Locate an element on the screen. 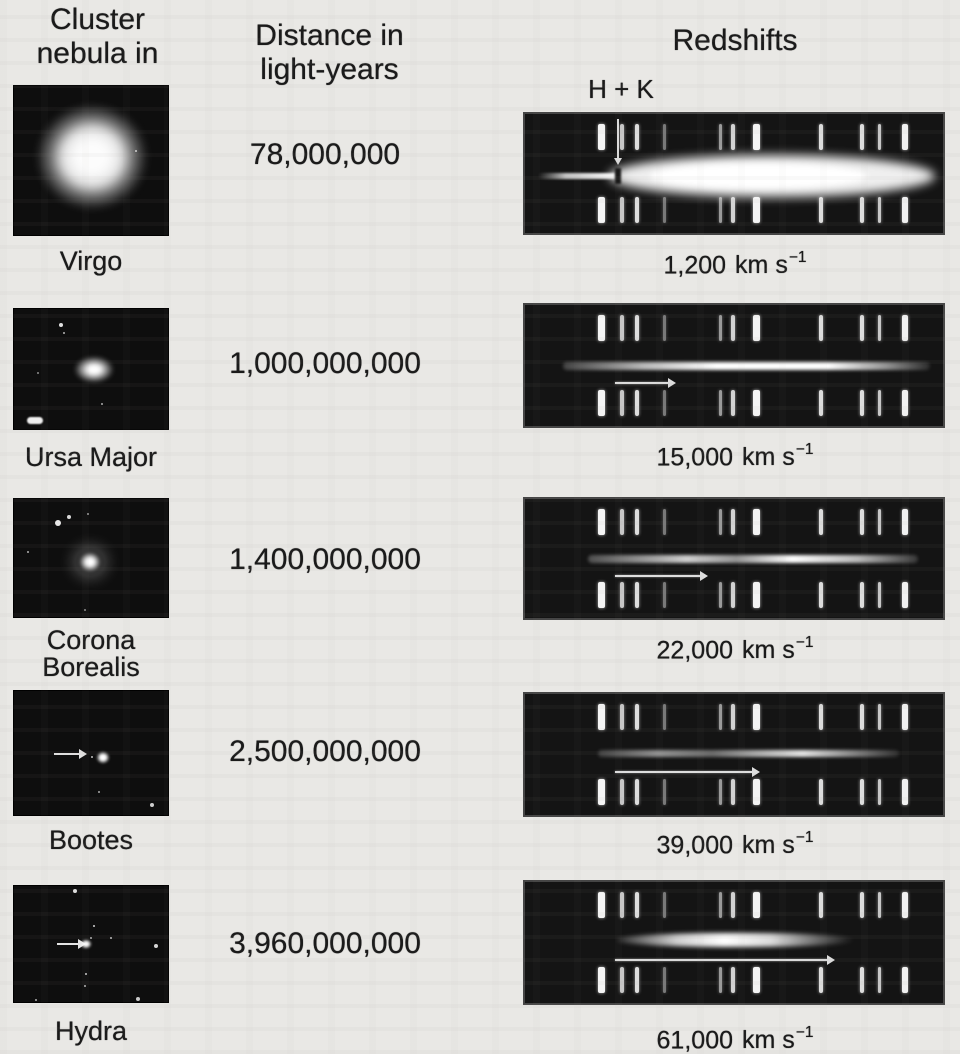 This screenshot has height=1054, width=960. spectrum-panel-virgo is located at coordinates (734, 173).